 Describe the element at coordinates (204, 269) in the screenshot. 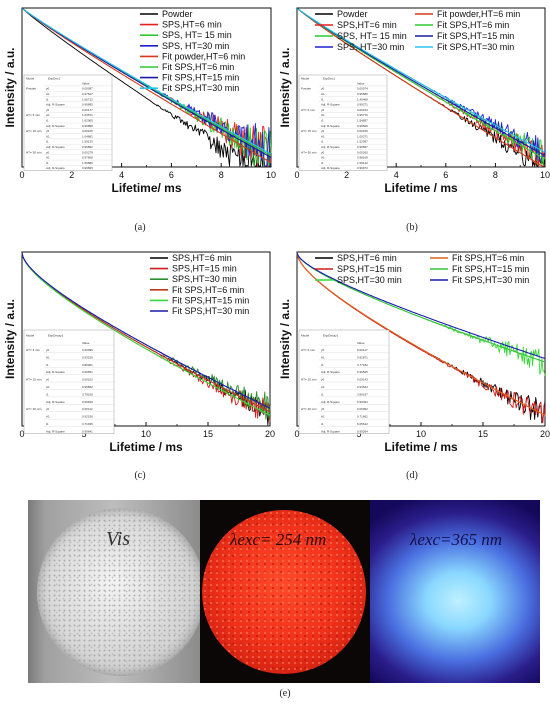

I see `legend-label: SPS,HT=15 min` at that location.